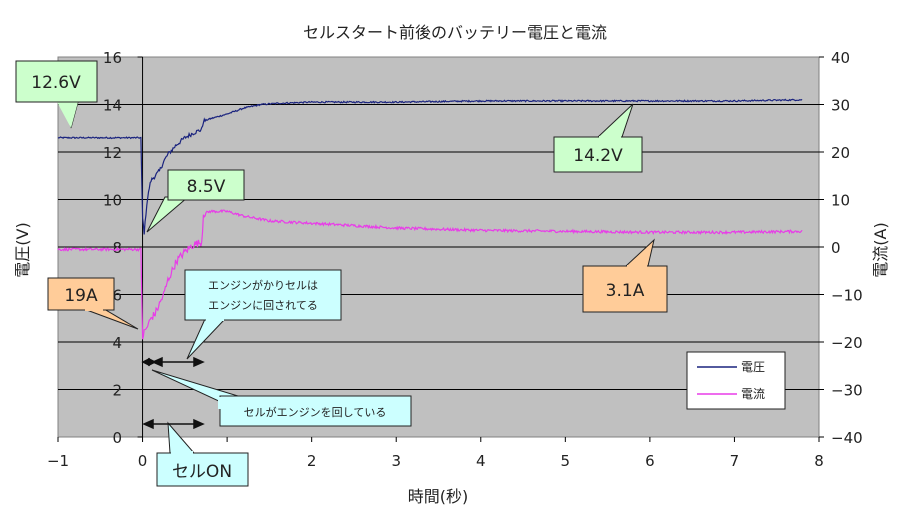 The width and height of the screenshot is (909, 510). I want to click on callout-current-peak: 19A, so click(93, 303).